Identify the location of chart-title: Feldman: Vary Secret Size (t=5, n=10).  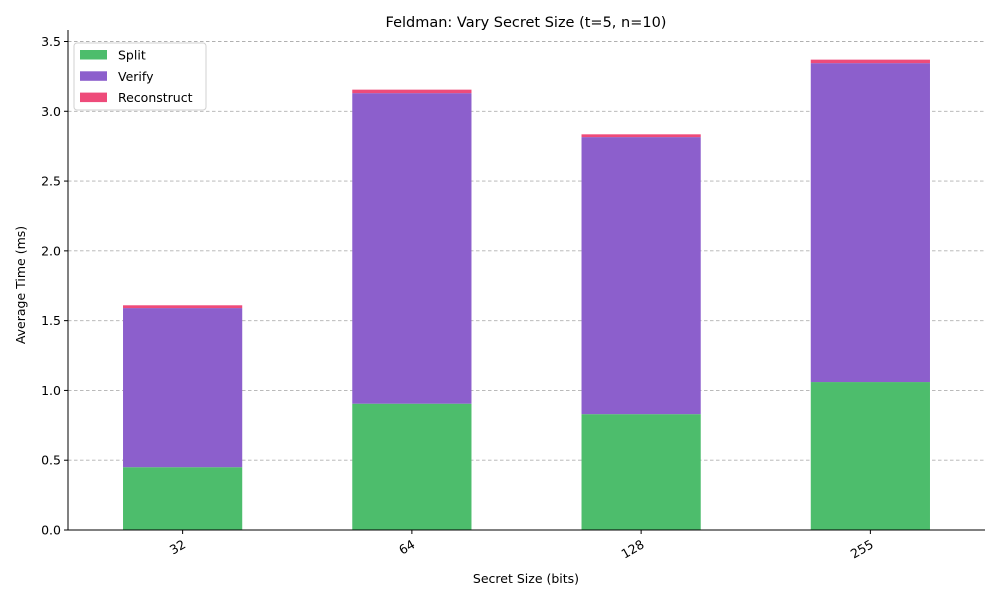
(526, 23).